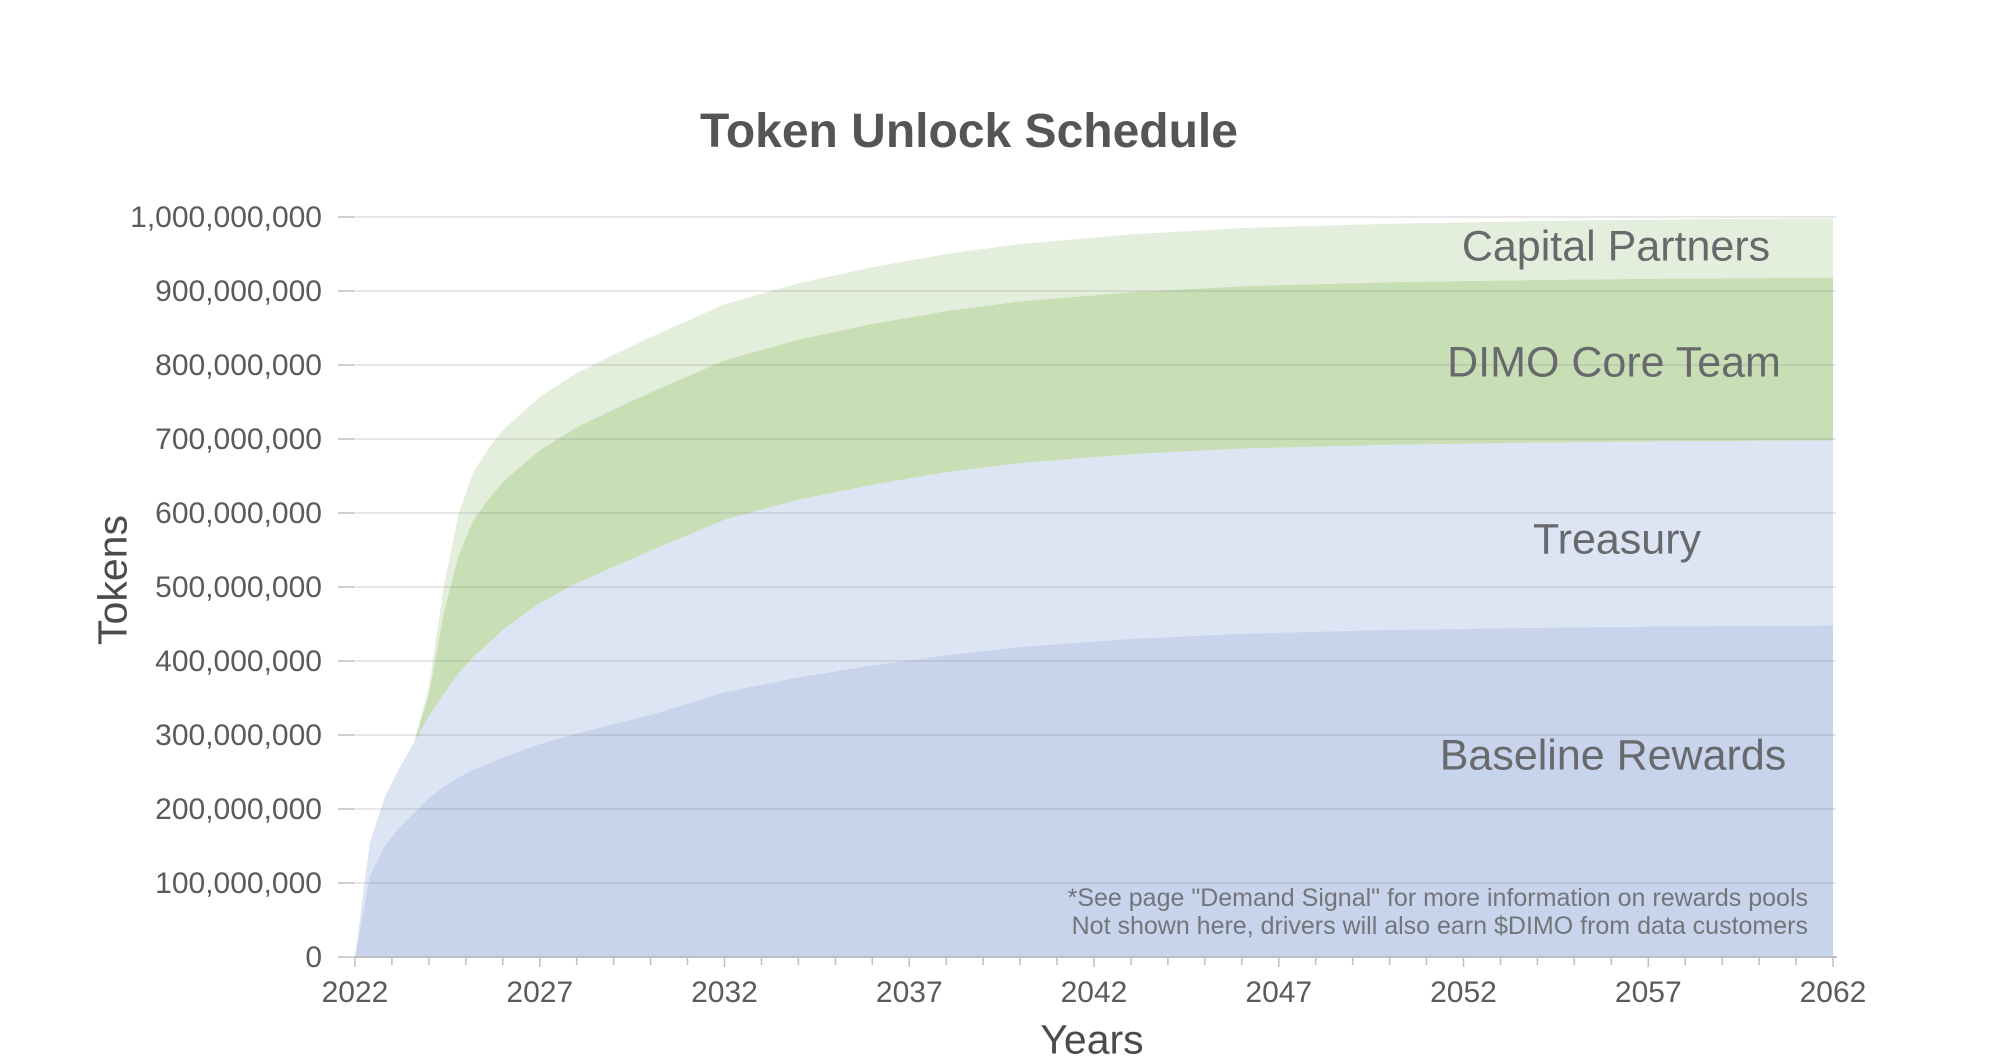  I want to click on x-tick-label-2042: 2042, so click(1094, 992).